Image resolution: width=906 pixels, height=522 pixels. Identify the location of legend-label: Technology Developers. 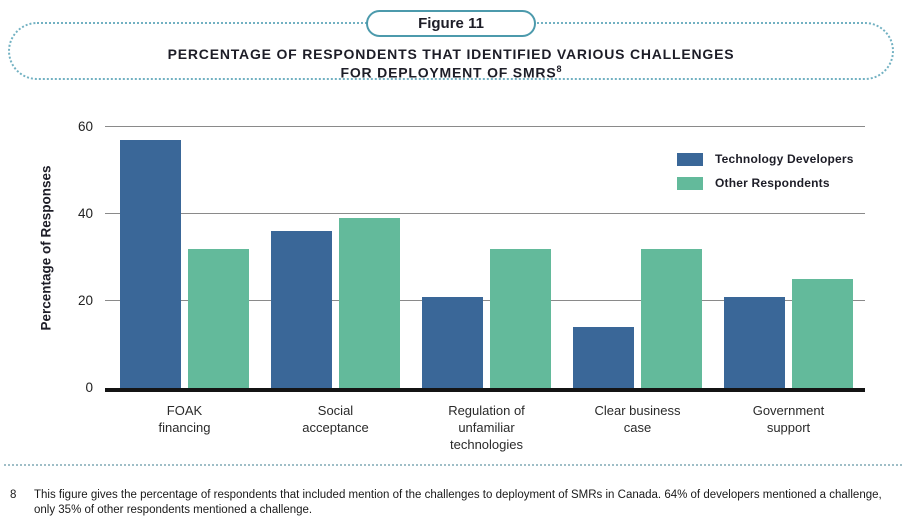
(784, 159).